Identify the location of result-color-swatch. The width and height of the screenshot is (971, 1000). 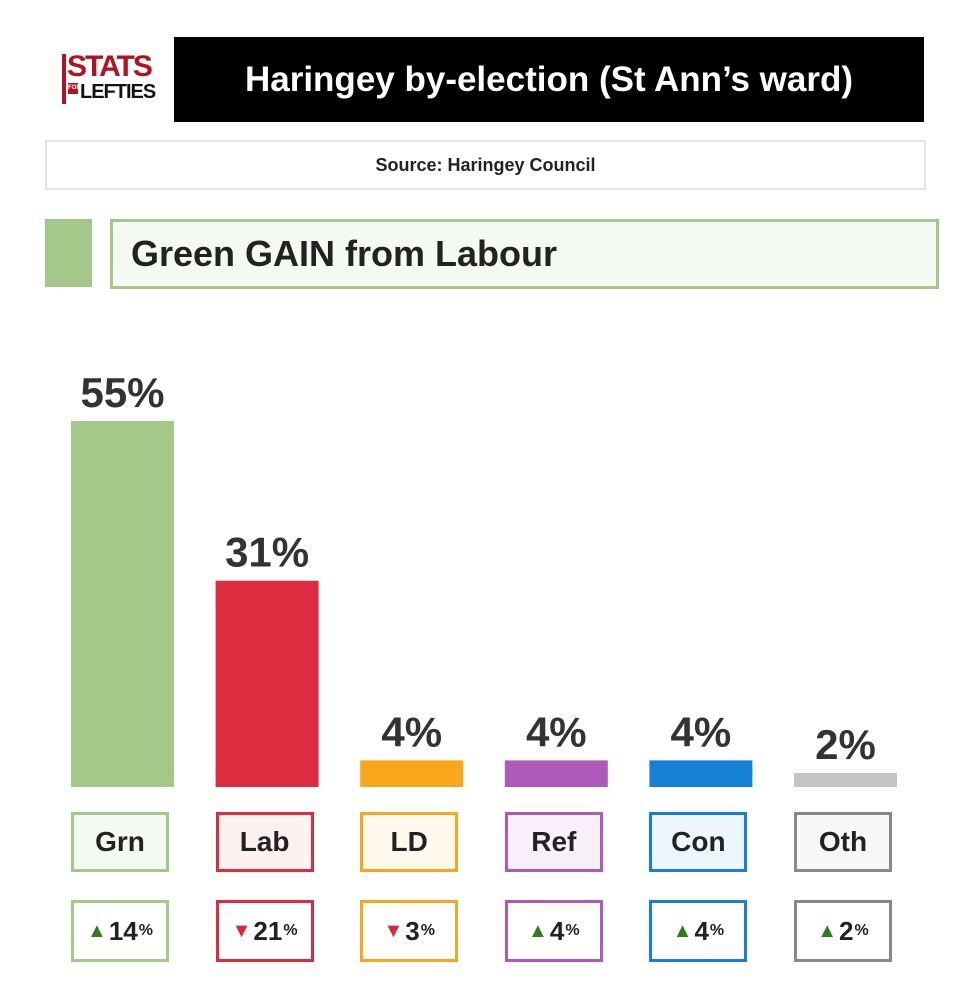
(68, 253).